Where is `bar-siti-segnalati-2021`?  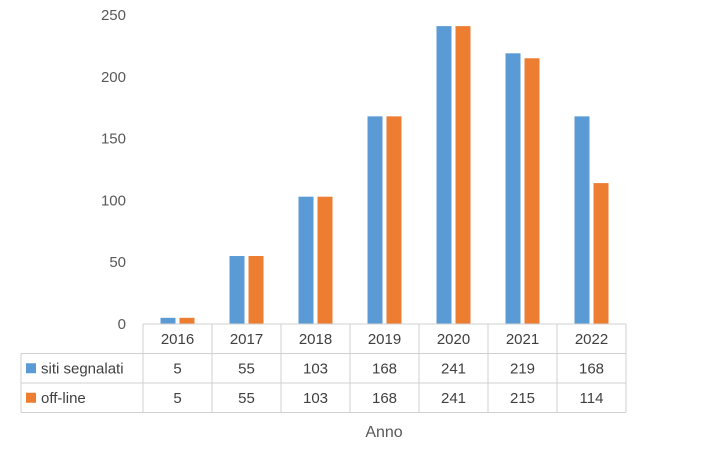 bar-siti-segnalati-2021 is located at coordinates (513, 188).